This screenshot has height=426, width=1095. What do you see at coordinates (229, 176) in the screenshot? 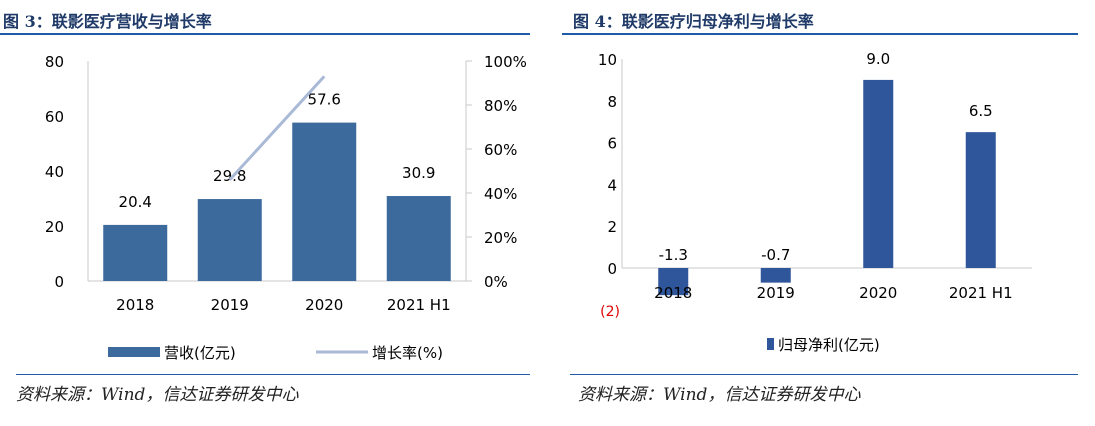
I see `revenue-data-label: 29.8` at bounding box center [229, 176].